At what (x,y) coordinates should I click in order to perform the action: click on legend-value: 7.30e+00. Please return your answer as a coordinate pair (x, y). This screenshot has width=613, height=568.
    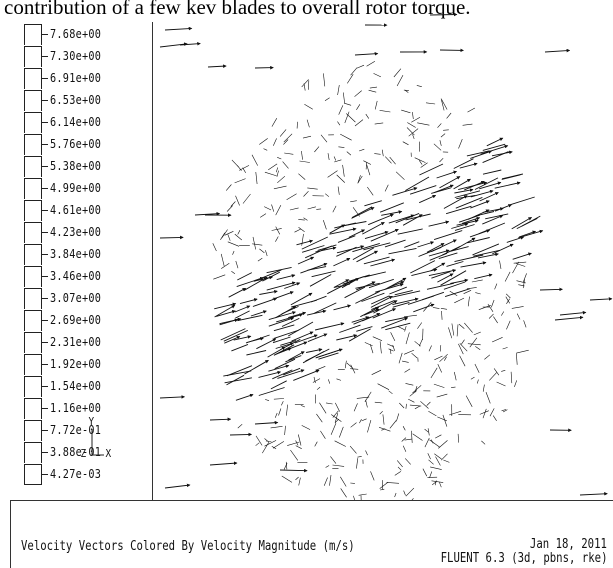
    Looking at the image, I should click on (76, 56).